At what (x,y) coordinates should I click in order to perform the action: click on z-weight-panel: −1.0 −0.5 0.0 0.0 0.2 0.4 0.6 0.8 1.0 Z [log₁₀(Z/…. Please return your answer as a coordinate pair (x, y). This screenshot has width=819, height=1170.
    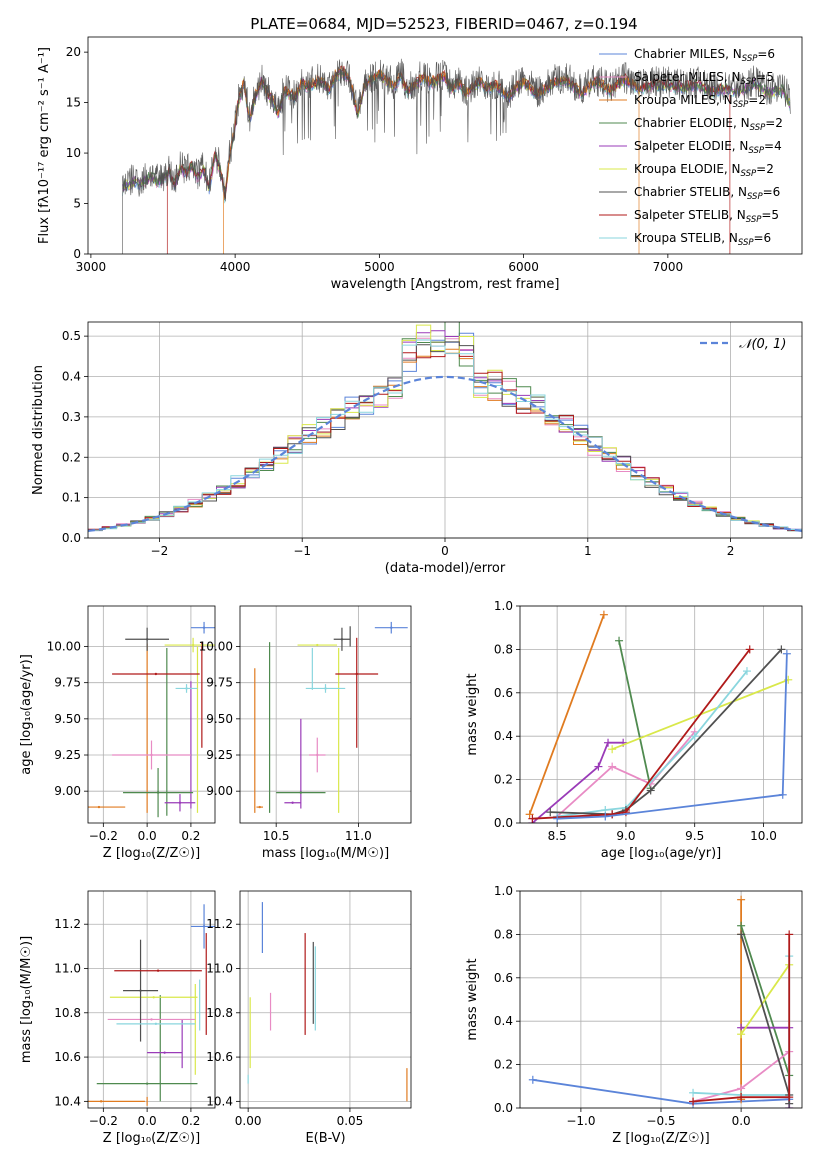
    Looking at the image, I should click on (634, 1015).